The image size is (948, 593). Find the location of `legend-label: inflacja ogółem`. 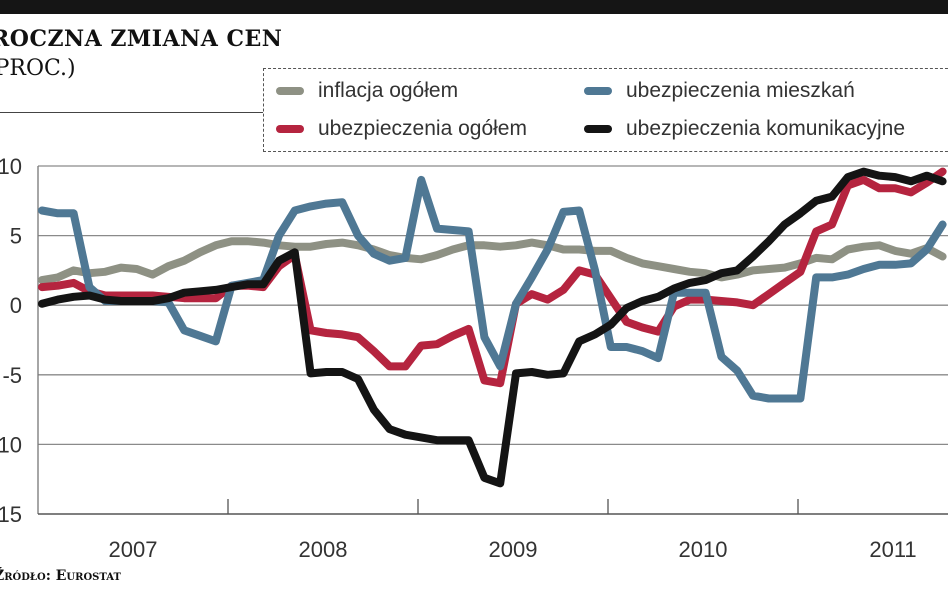

legend-label: inflacja ogółem is located at coordinates (388, 90).